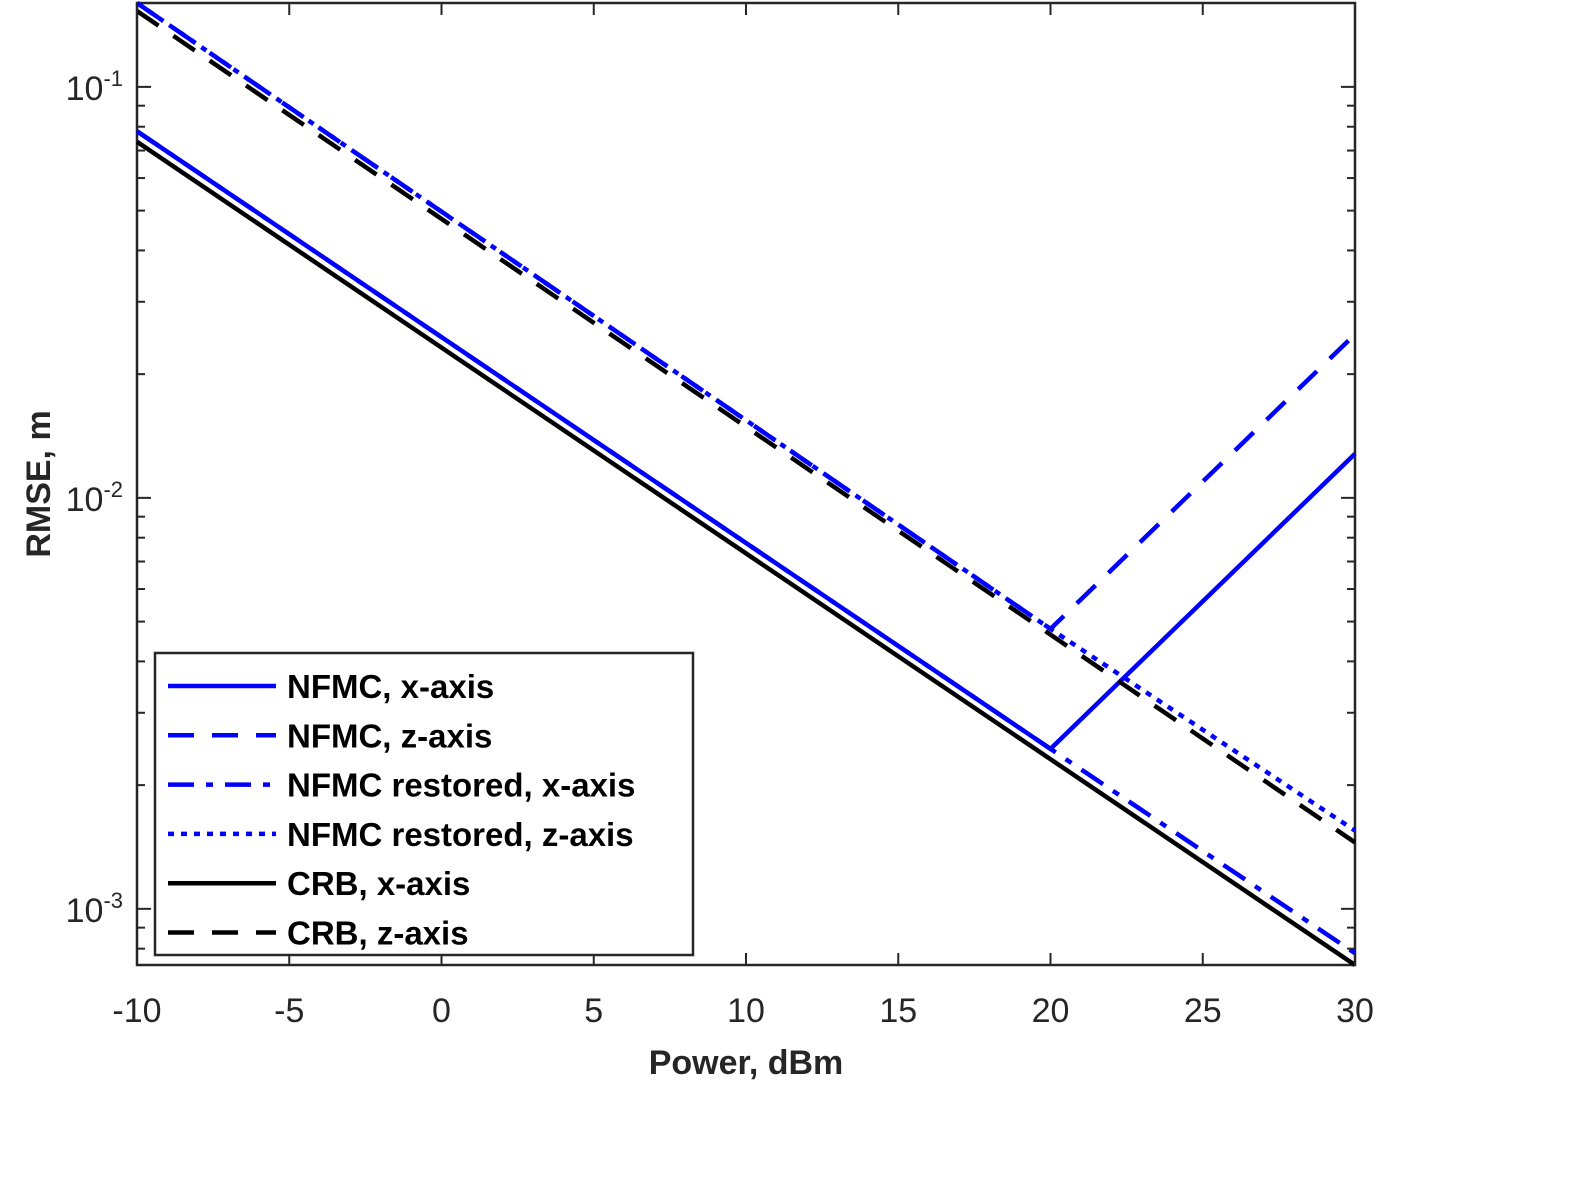 The height and width of the screenshot is (1198, 1578). I want to click on legend-label-5: CRB, z-axis, so click(378, 933).